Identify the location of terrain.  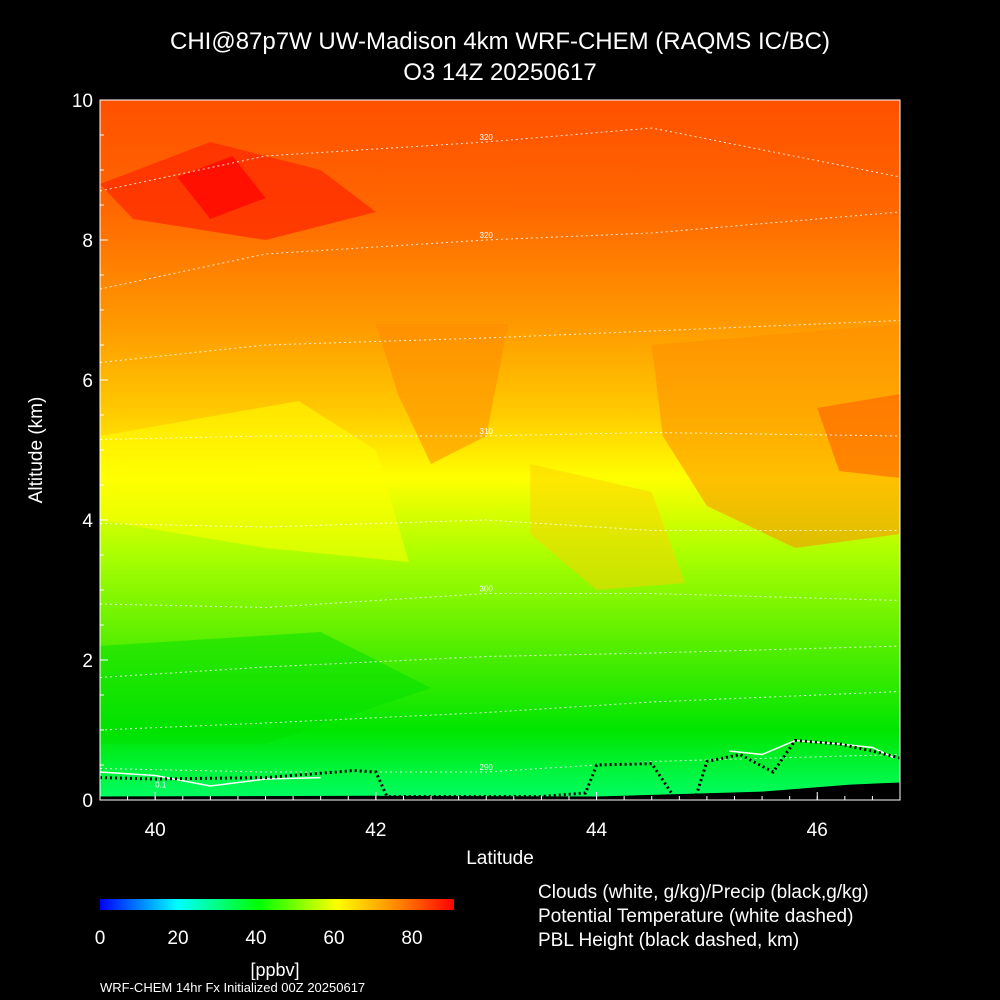
(500, 791).